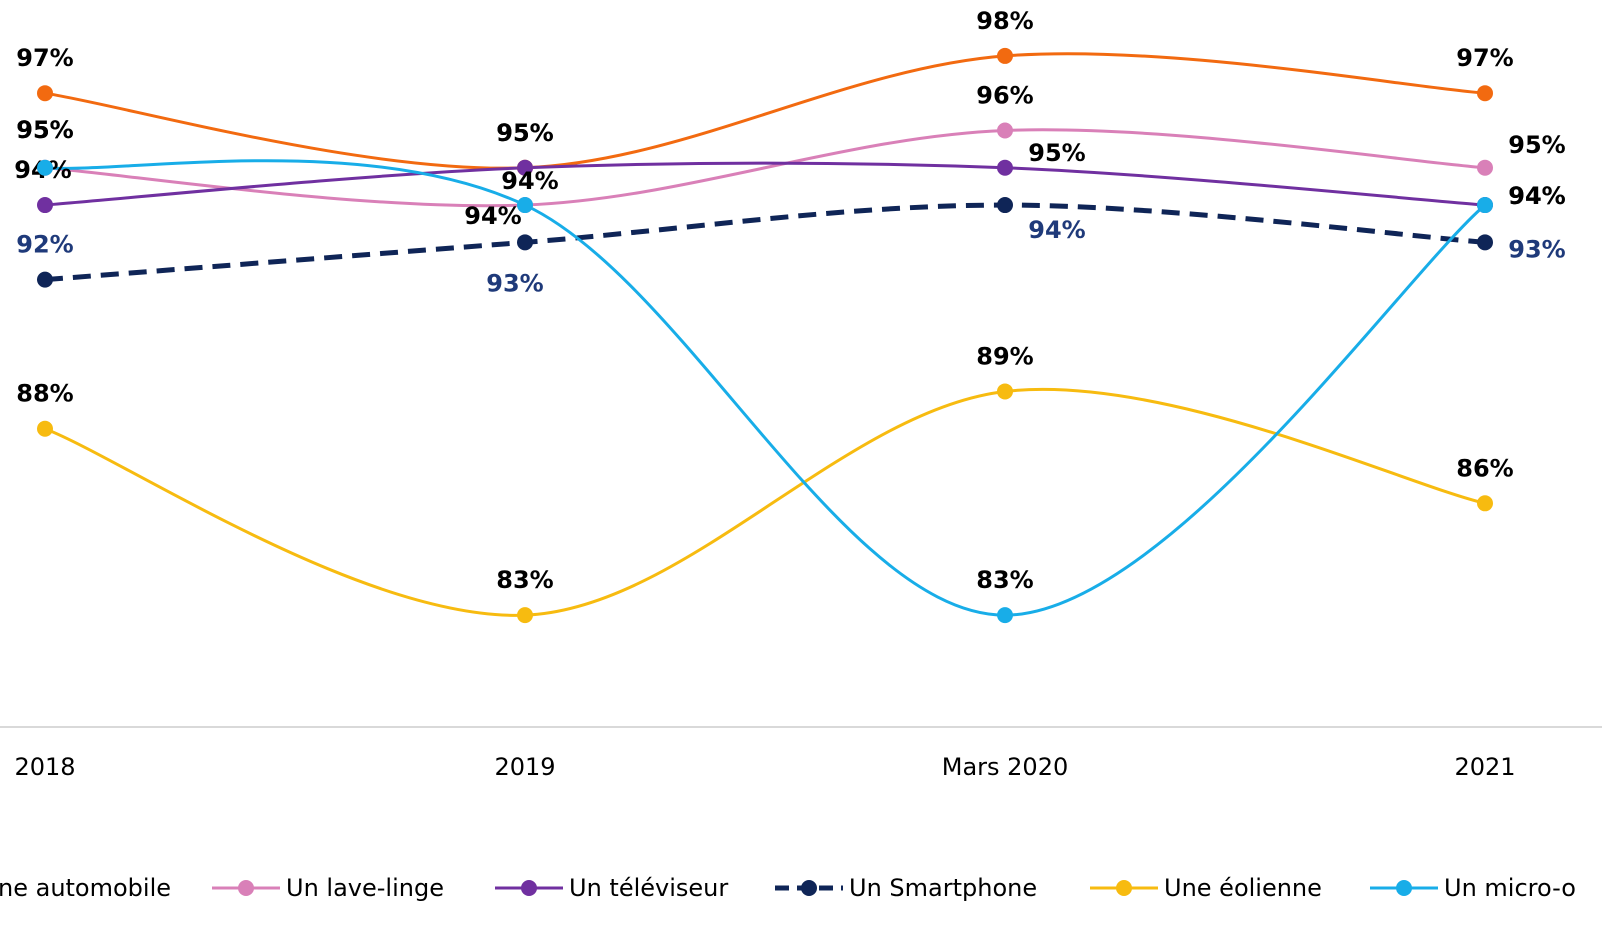  I want to click on legend-label: Un Smartphone, so click(943, 888).